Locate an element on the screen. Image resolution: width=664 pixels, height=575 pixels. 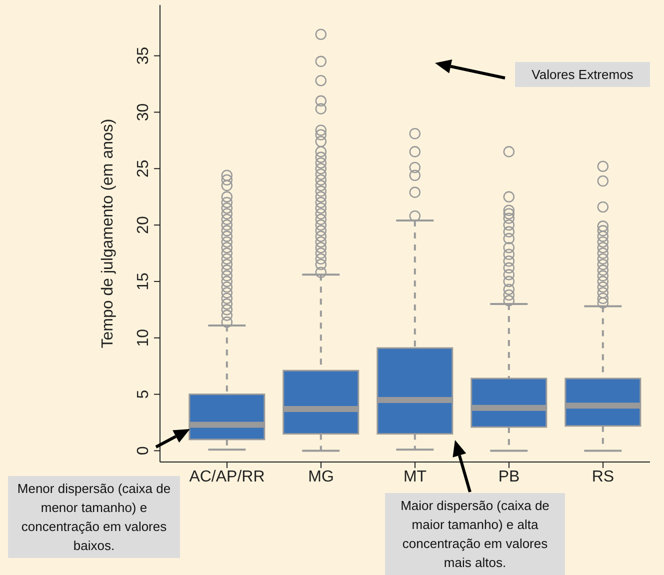
x-tick-label: MT is located at coordinates (415, 477).